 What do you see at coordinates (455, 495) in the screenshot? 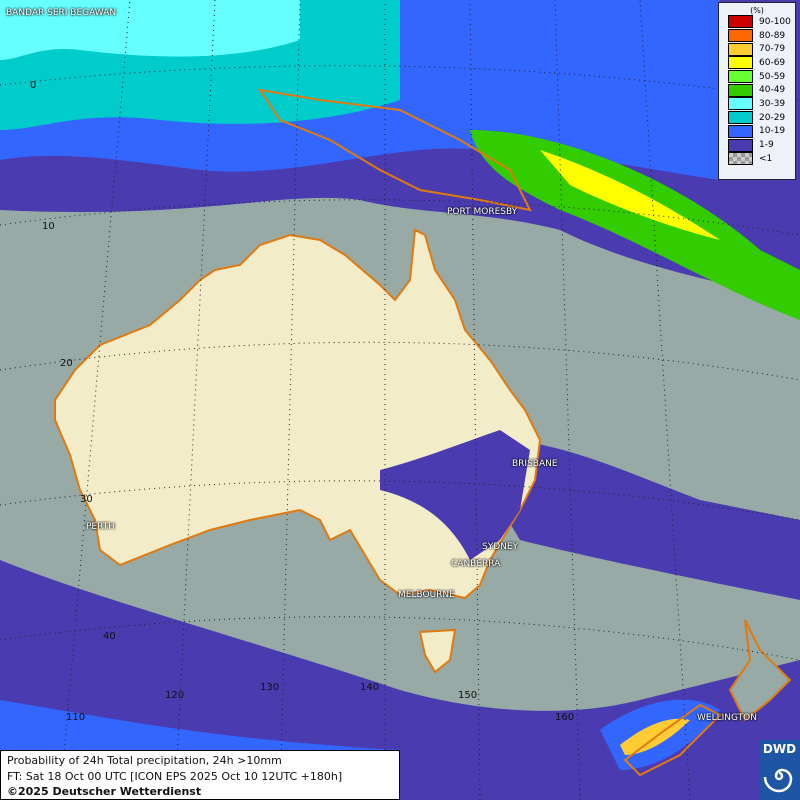
I see `precip-over-australia` at bounding box center [455, 495].